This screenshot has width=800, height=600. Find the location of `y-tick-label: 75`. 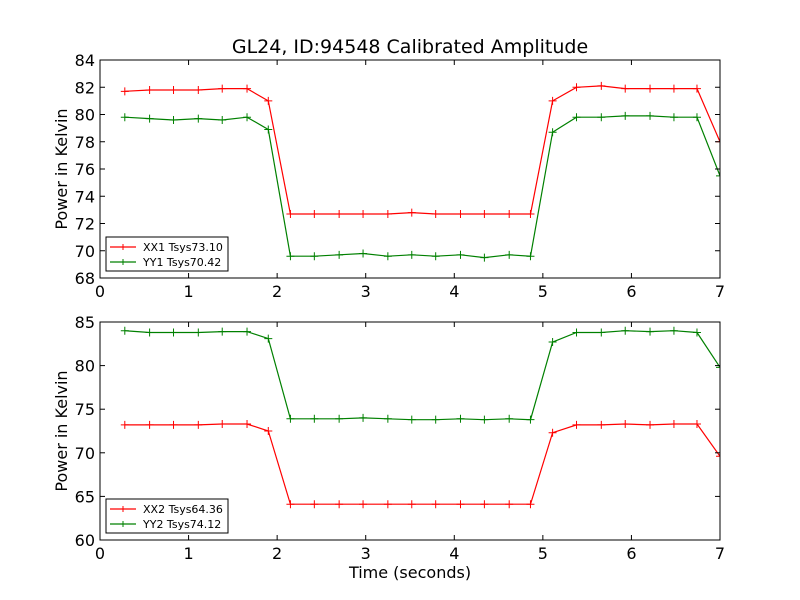

y-tick-label: 75 is located at coordinates (85, 409).